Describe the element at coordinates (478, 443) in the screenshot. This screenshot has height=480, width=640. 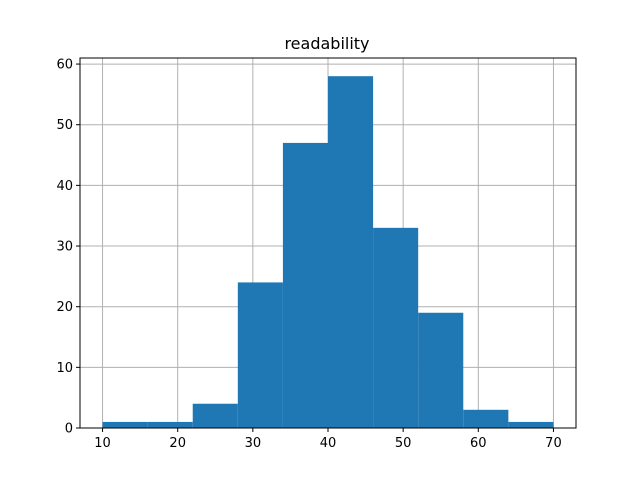
I see `x-tick-label: 60` at that location.